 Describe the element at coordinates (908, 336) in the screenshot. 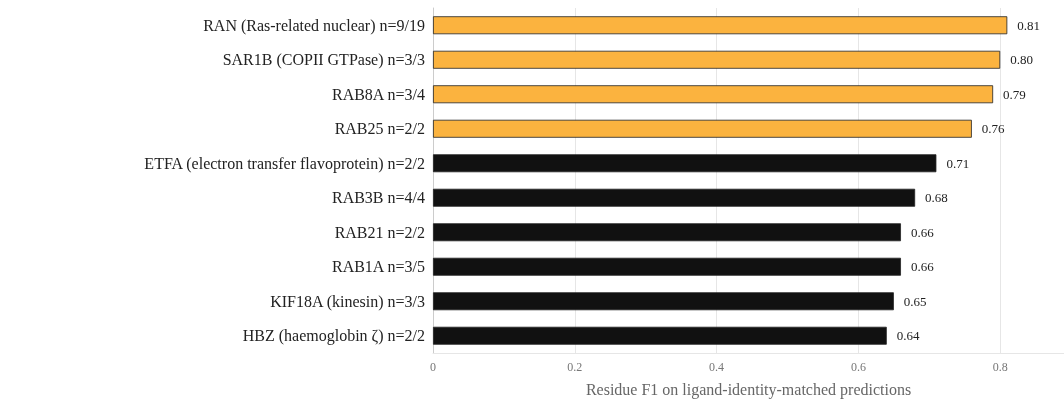

I see `data-label: 0.64` at that location.